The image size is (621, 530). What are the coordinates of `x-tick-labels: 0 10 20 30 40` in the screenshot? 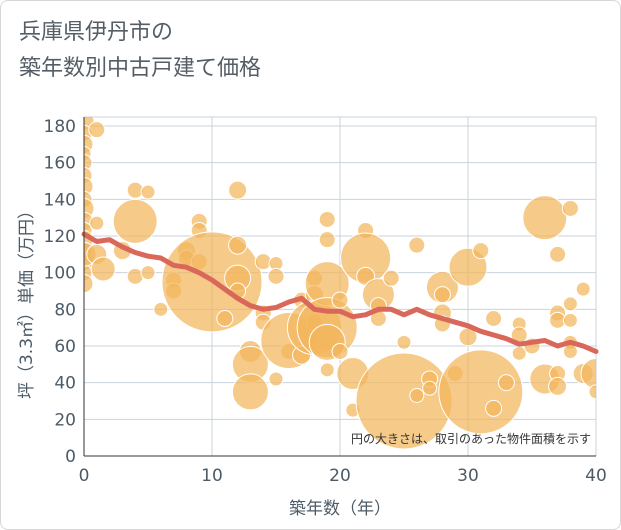 It's located at (343, 476).